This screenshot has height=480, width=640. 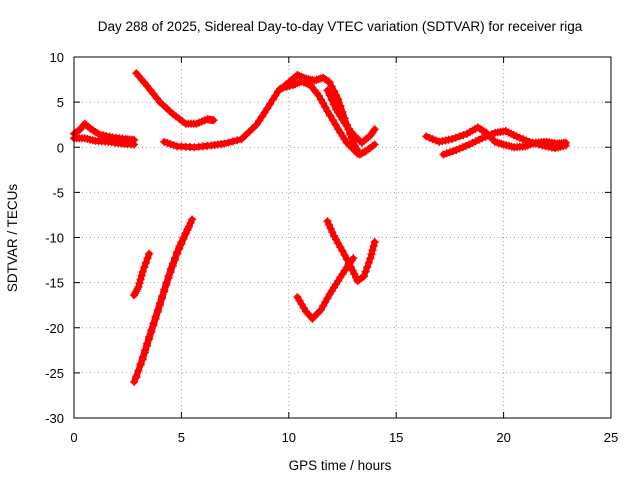 What do you see at coordinates (54, 283) in the screenshot?
I see `y-tick-label: -15` at bounding box center [54, 283].